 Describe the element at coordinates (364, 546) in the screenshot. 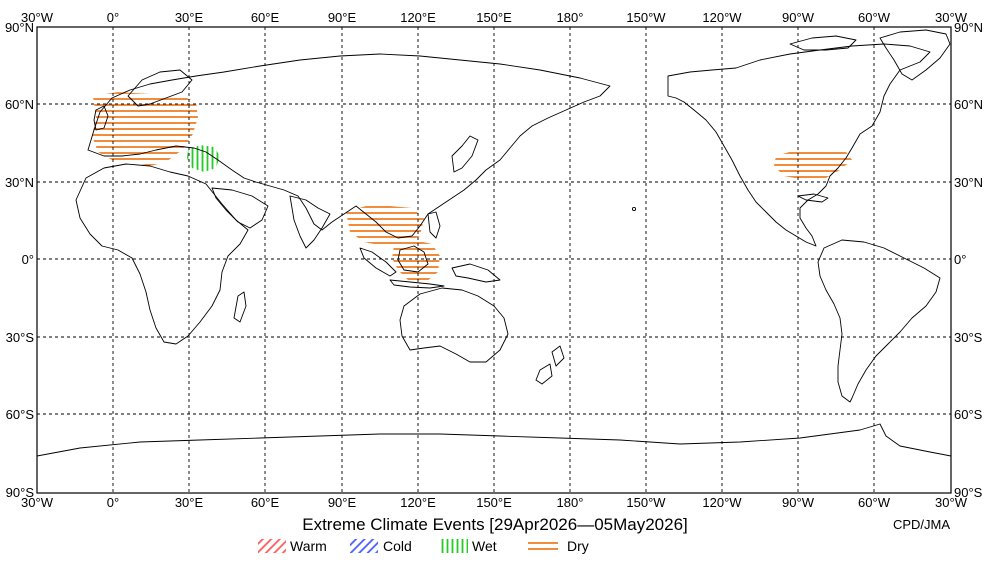

I see `legend-swatch-cold` at that location.